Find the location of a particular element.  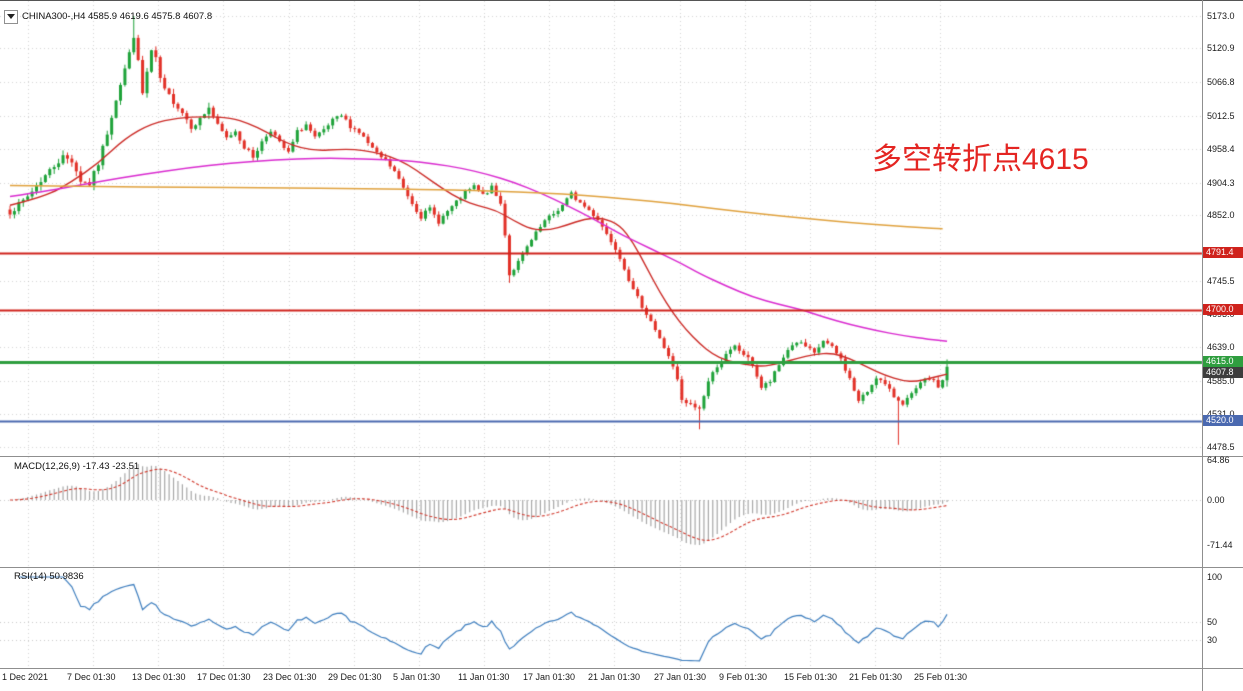

main-macd-divider is located at coordinates (621, 456).